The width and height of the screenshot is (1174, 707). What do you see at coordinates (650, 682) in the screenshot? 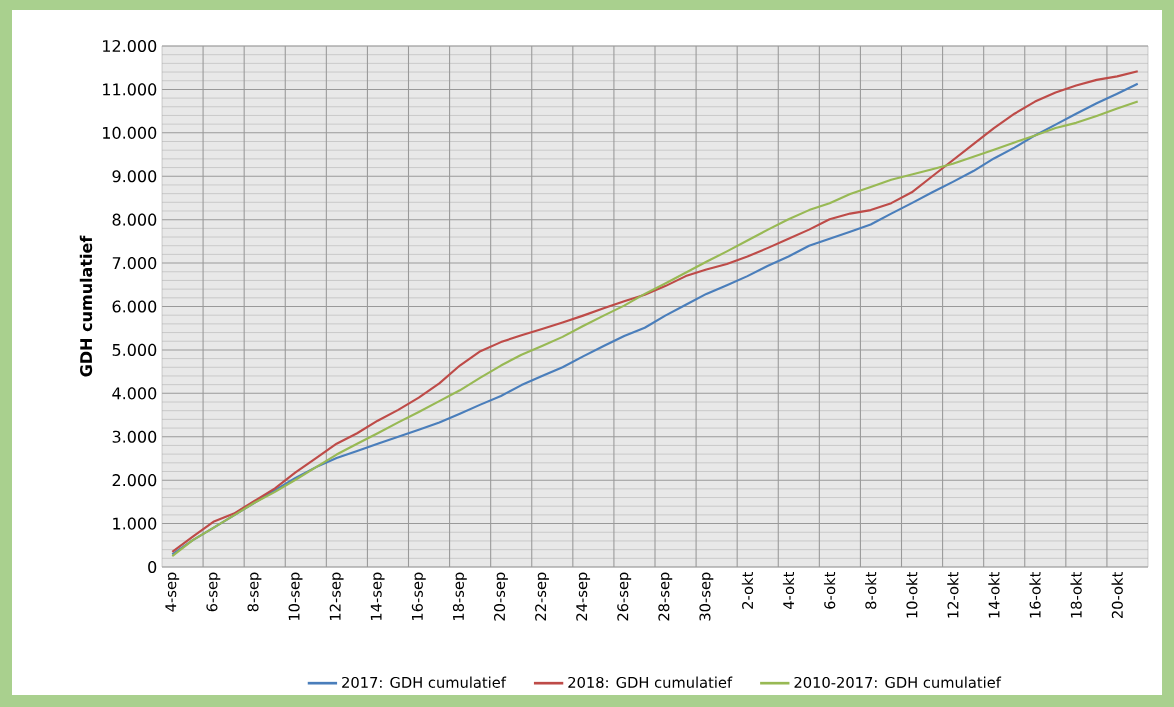
I see `legend-label: 2018: GDH cumulatief` at bounding box center [650, 682].